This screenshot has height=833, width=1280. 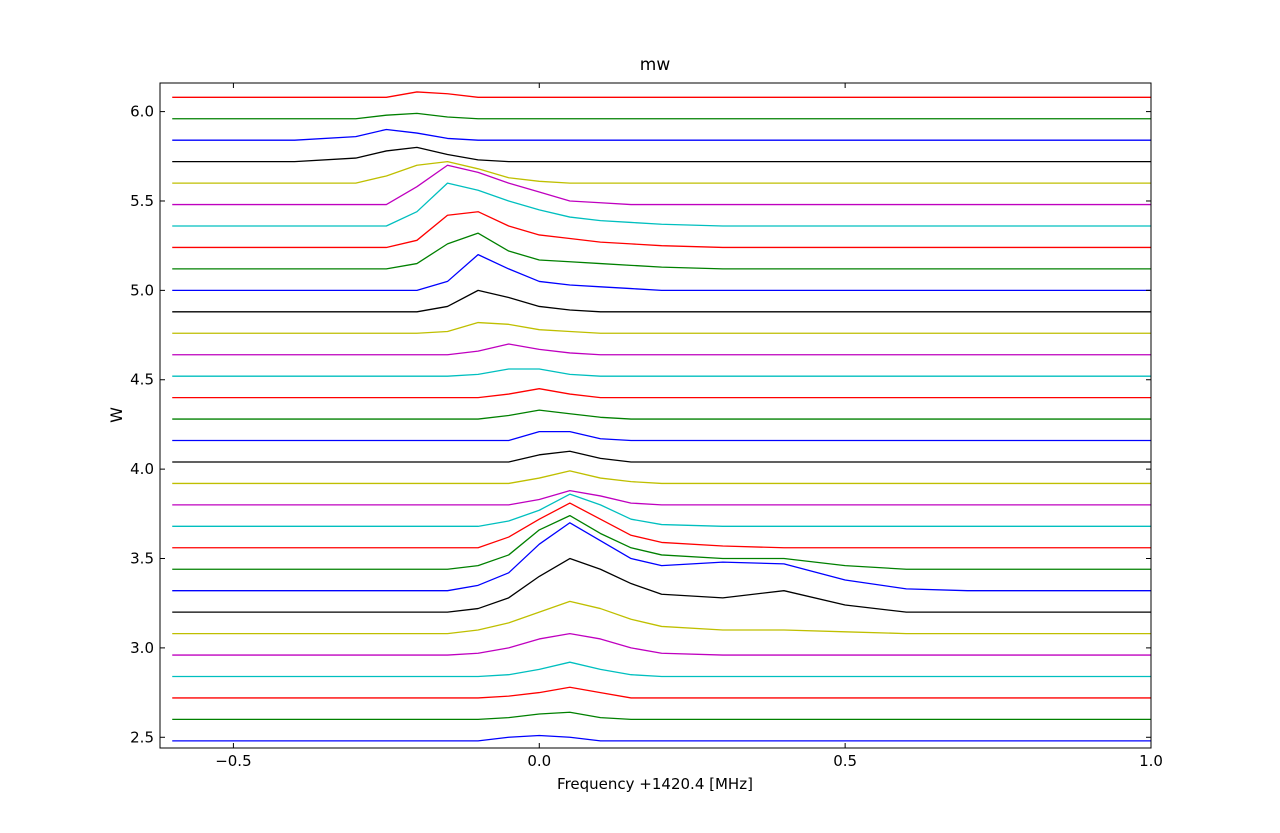 What do you see at coordinates (655, 784) in the screenshot?
I see `x-axis-label: Frequency +1420.4 [MHz]` at bounding box center [655, 784].